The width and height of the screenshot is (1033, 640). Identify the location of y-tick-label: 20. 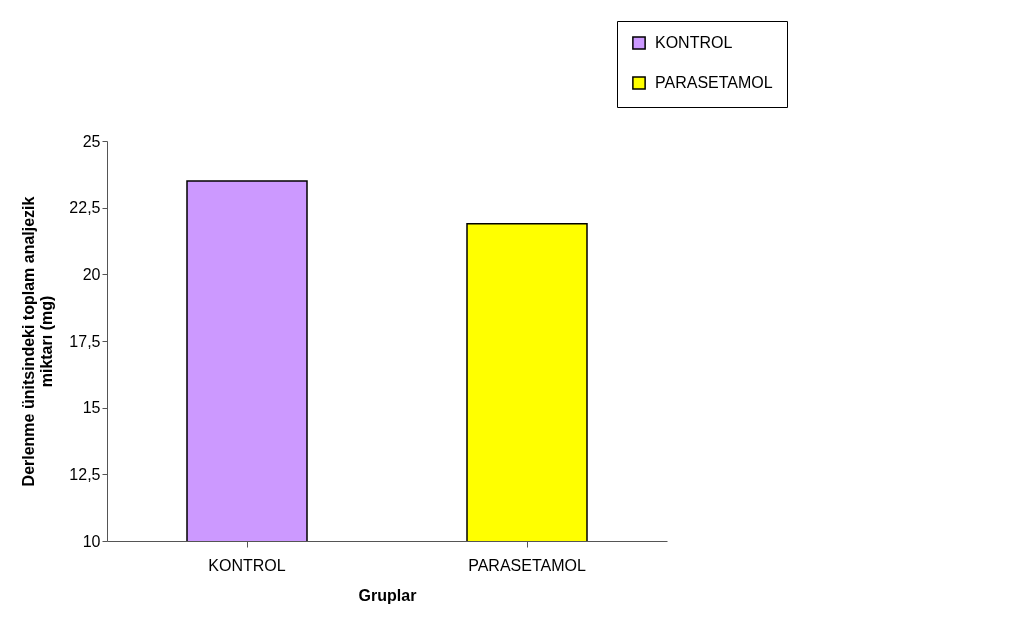
(91, 274).